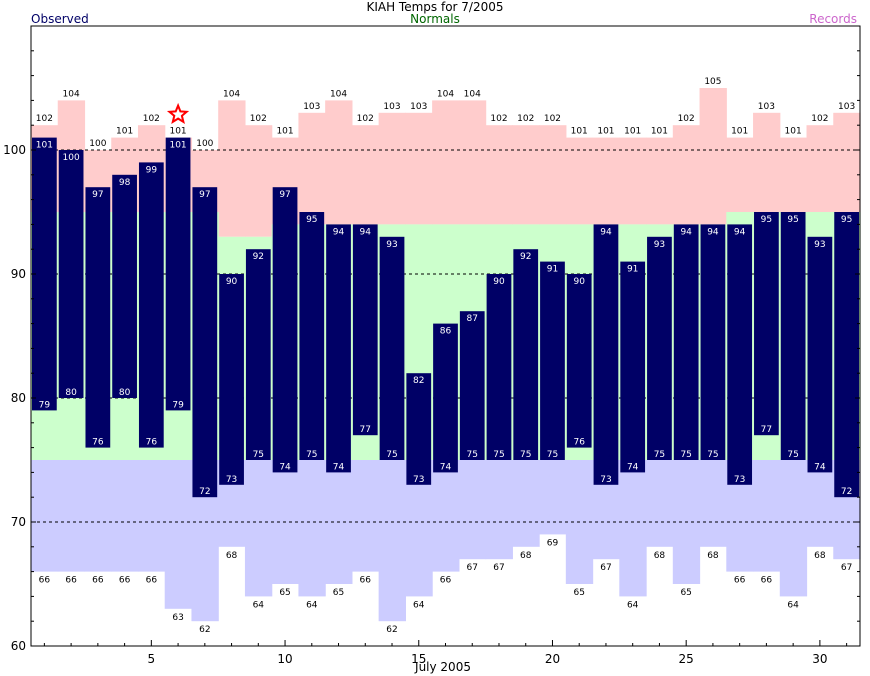 The image size is (870, 676). What do you see at coordinates (98, 443) in the screenshot?
I see `observed-low-label: 76` at bounding box center [98, 443].